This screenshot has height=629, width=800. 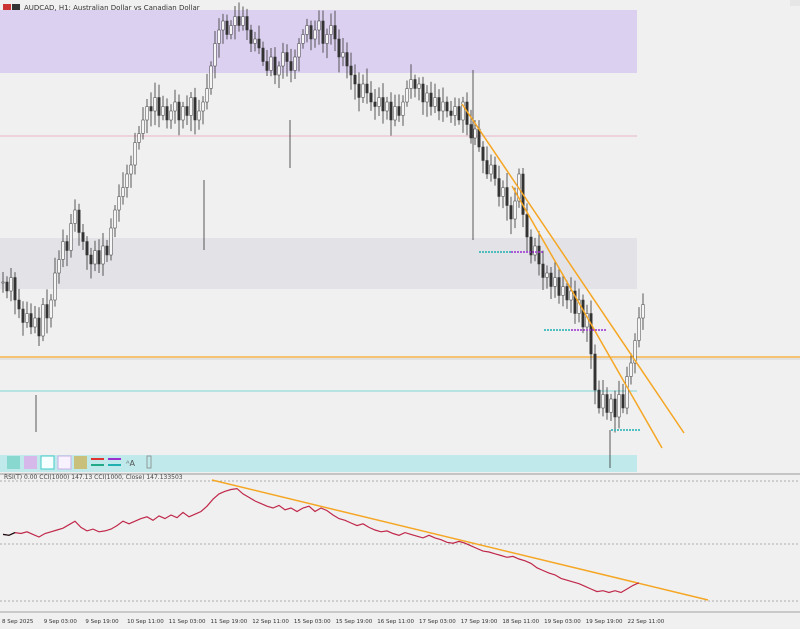 I want to click on trendline-cci, so click(x=460, y=540).